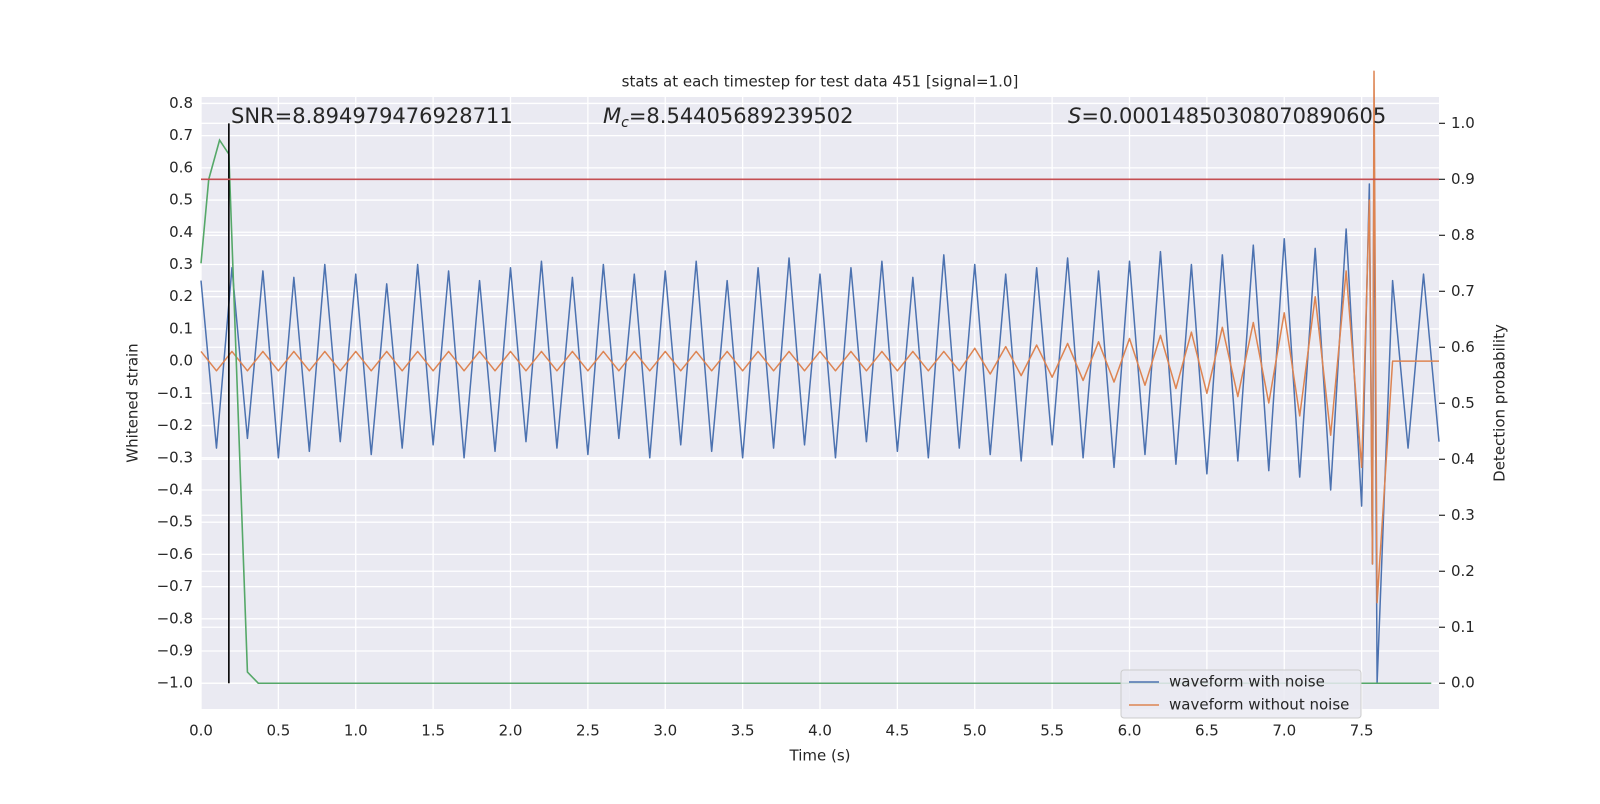 The width and height of the screenshot is (1600, 804). I want to click on y-tick-label: 0.4, so click(181, 232).